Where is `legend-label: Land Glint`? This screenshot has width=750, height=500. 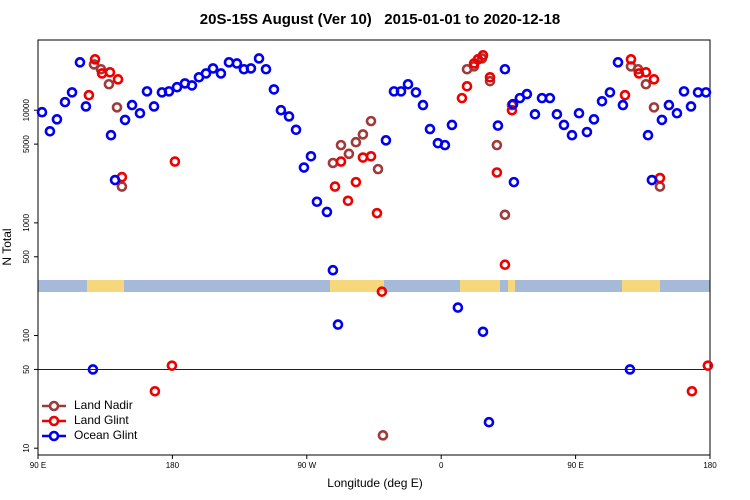 legend-label: Land Glint is located at coordinates (101, 420).